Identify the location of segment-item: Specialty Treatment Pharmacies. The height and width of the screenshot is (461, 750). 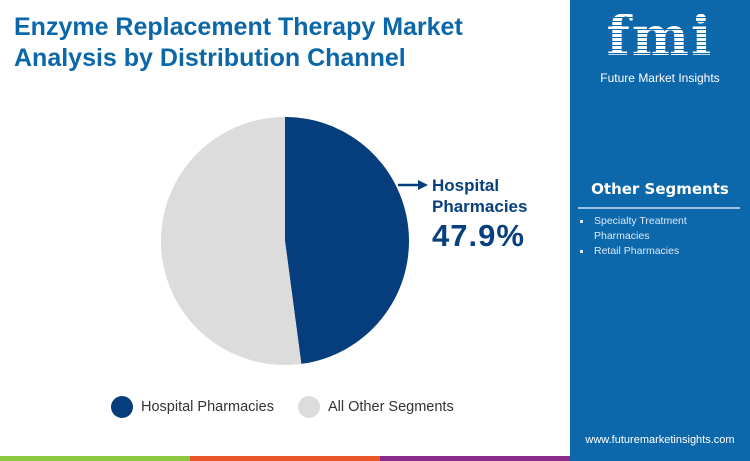
(661, 229).